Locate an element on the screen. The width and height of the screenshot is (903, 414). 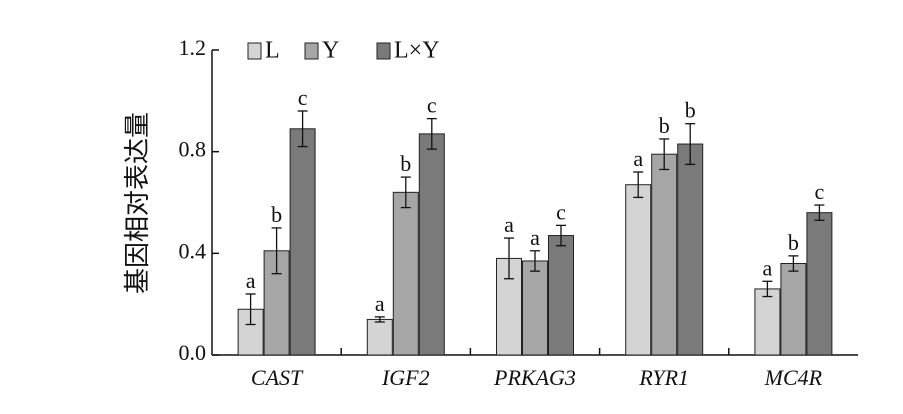
bar-L×Y-CAST is located at coordinates (302, 242).